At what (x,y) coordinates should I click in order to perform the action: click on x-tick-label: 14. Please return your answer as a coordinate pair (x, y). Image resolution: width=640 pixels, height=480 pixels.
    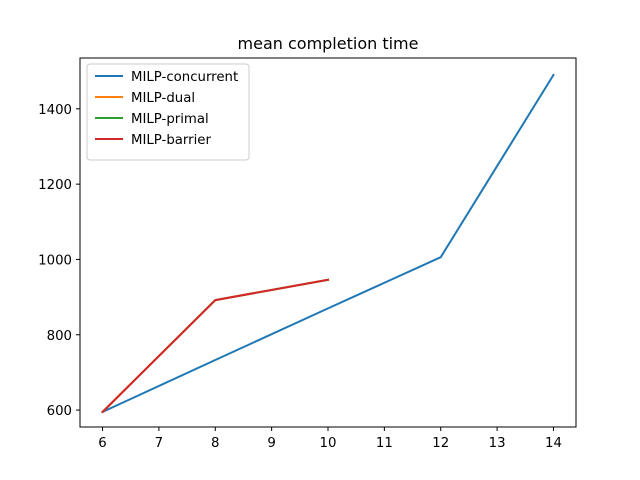
    Looking at the image, I should click on (553, 443).